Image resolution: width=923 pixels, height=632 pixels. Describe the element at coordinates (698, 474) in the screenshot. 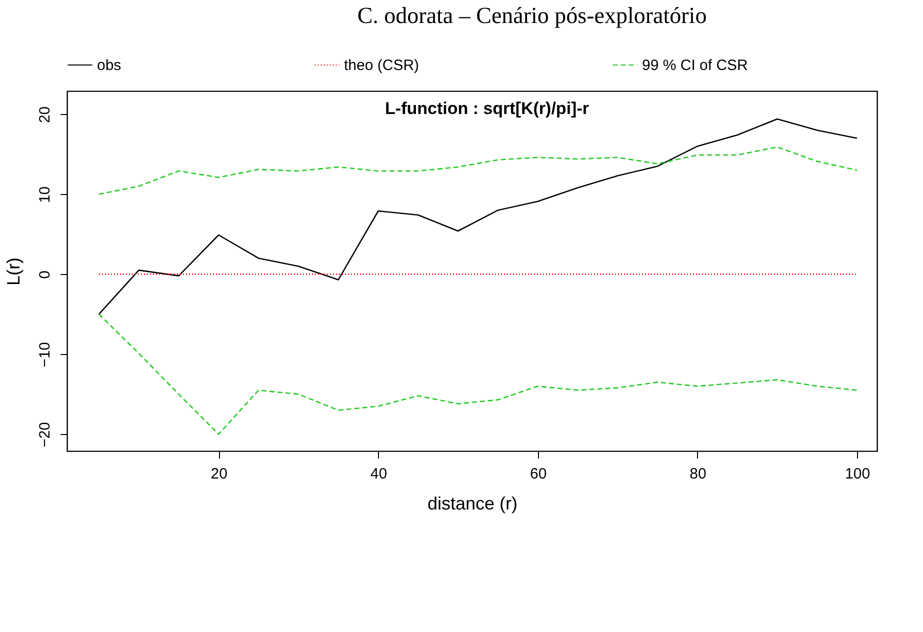

I see `x-tick-label: 80` at that location.